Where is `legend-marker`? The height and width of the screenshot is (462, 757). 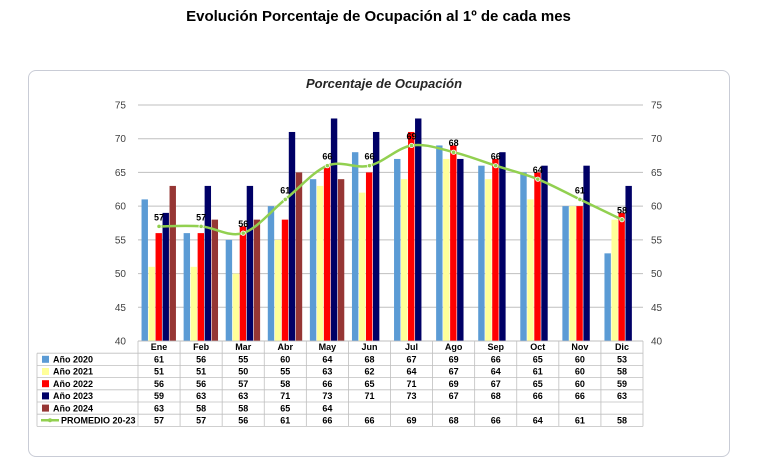 legend-marker is located at coordinates (50, 420).